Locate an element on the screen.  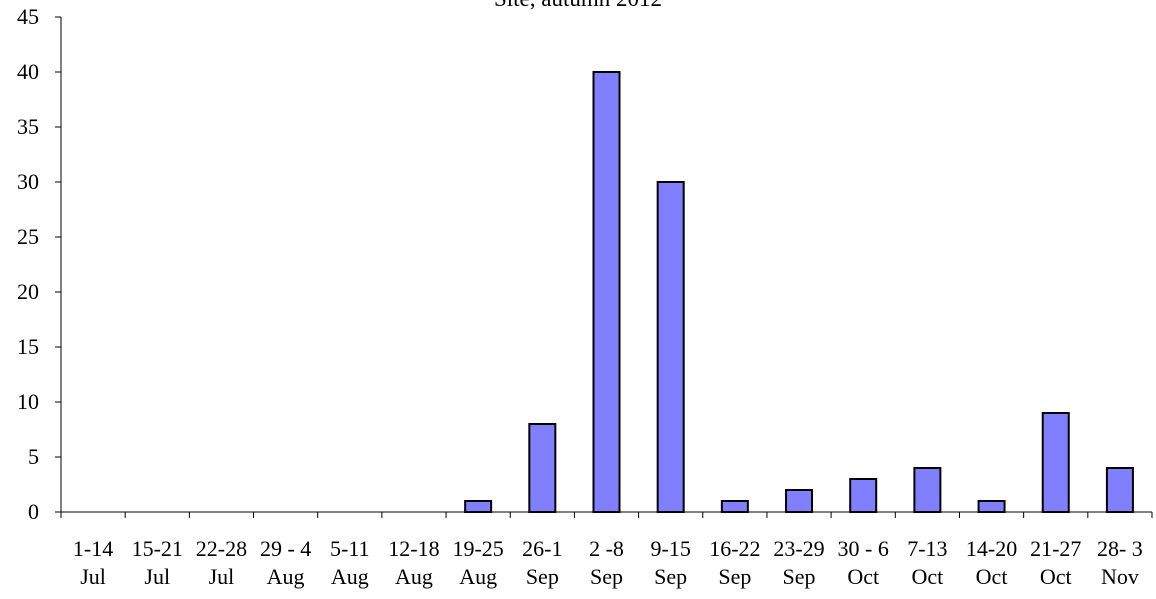
y-tick-label: 15 is located at coordinates (28, 346).